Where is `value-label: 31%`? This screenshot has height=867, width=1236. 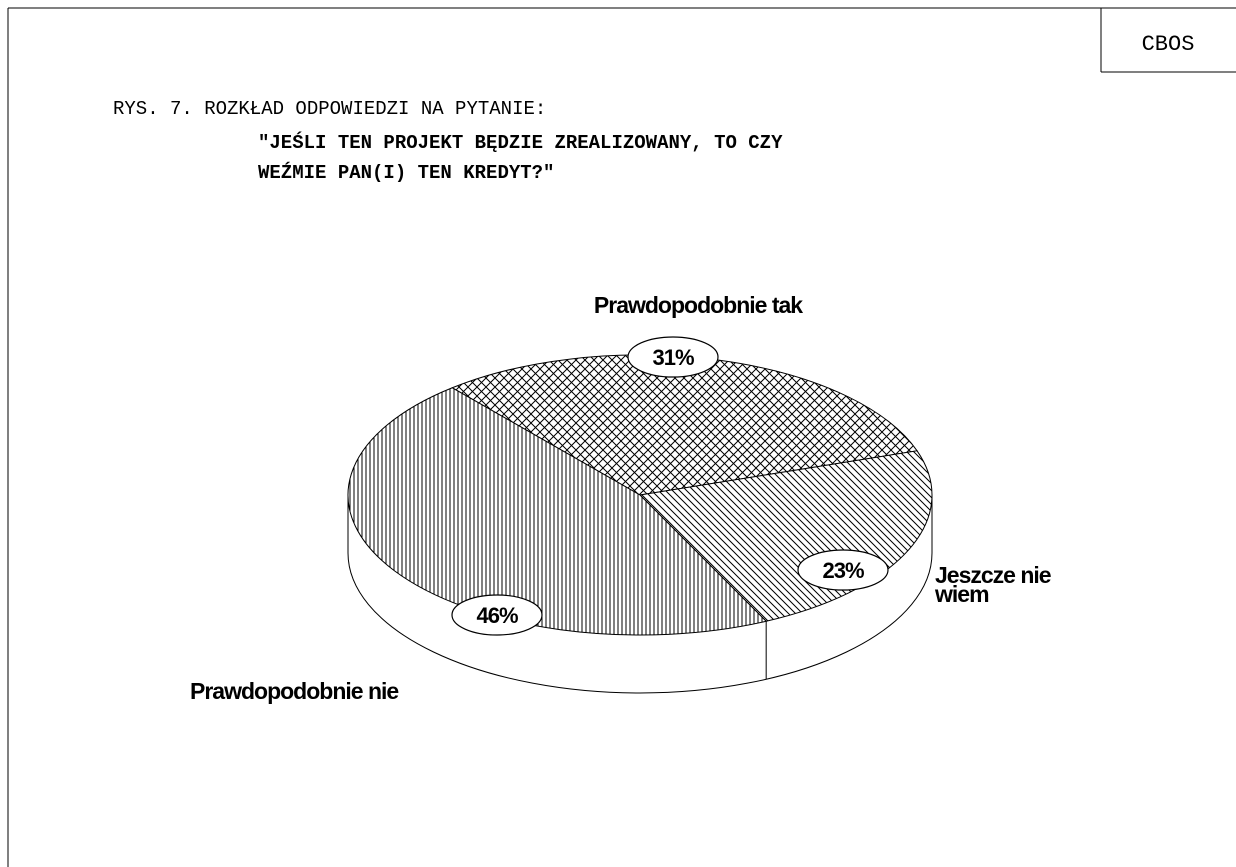
value-label: 31% is located at coordinates (672, 357).